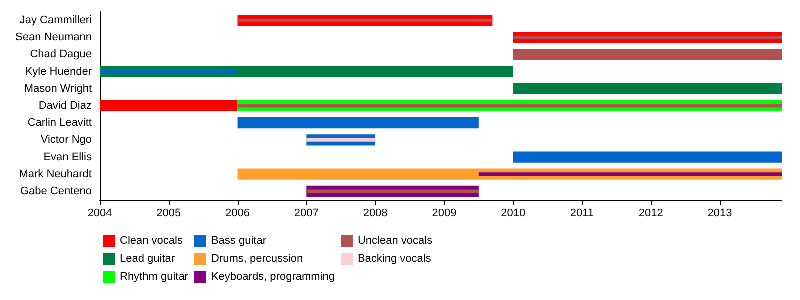 This screenshot has height=300, width=800. Describe the element at coordinates (154, 277) in the screenshot. I see `legend-label: Rhythm guitar` at that location.